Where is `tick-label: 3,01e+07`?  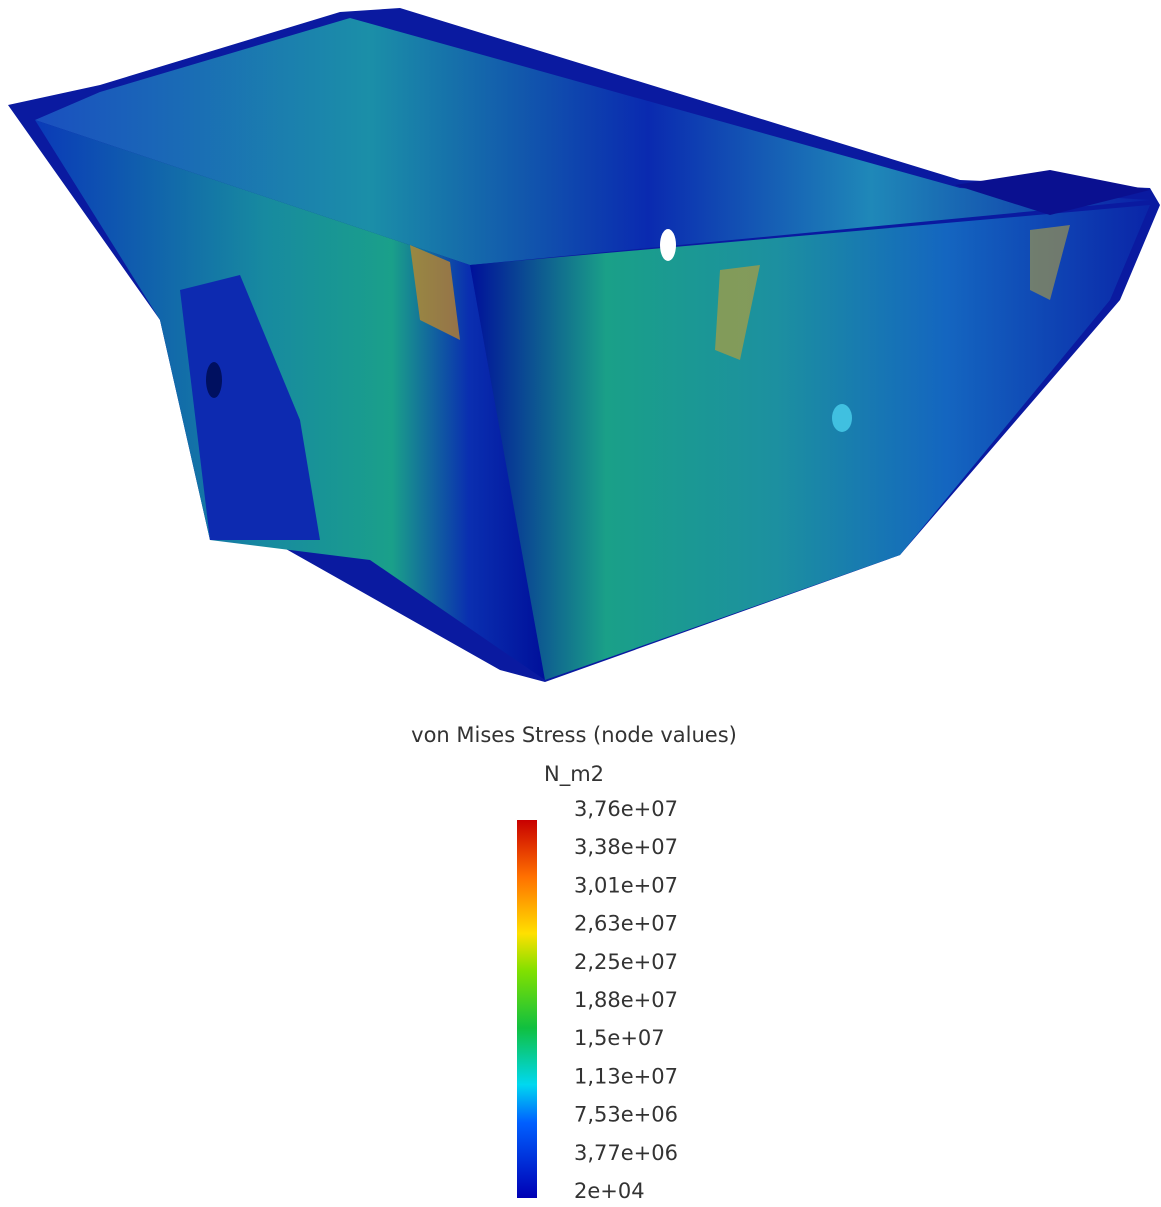
tick-label: 3,01e+07 is located at coordinates (626, 885).